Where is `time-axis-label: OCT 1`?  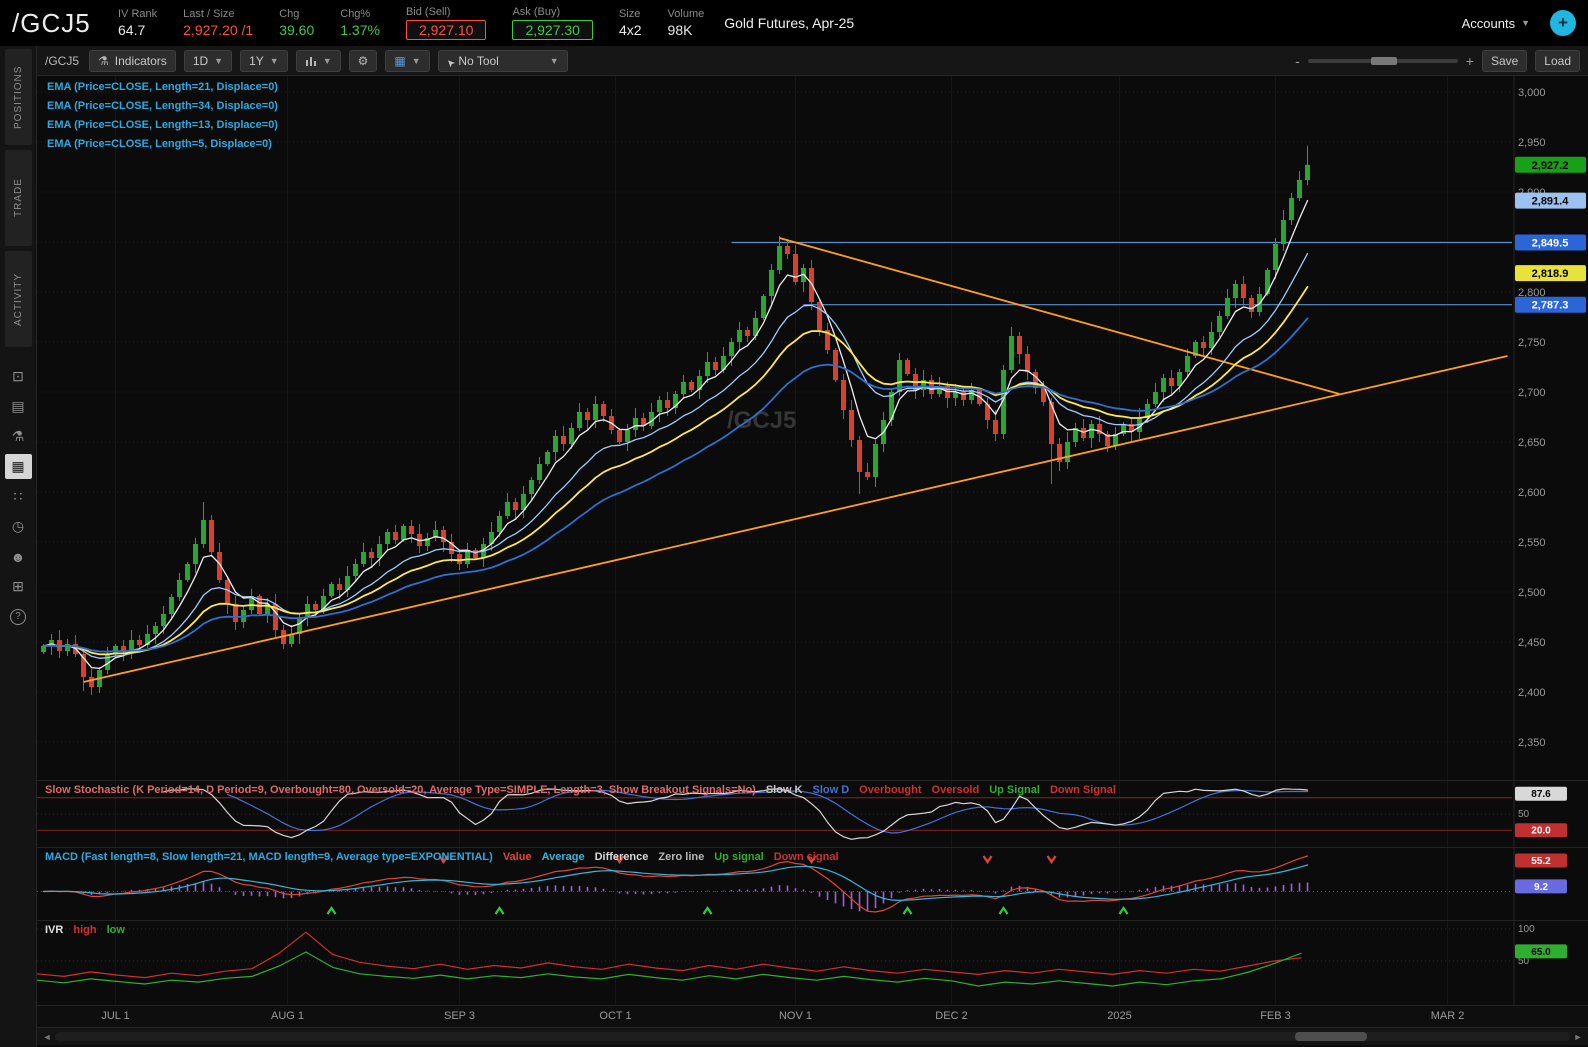
time-axis-label: OCT 1 is located at coordinates (615, 1016).